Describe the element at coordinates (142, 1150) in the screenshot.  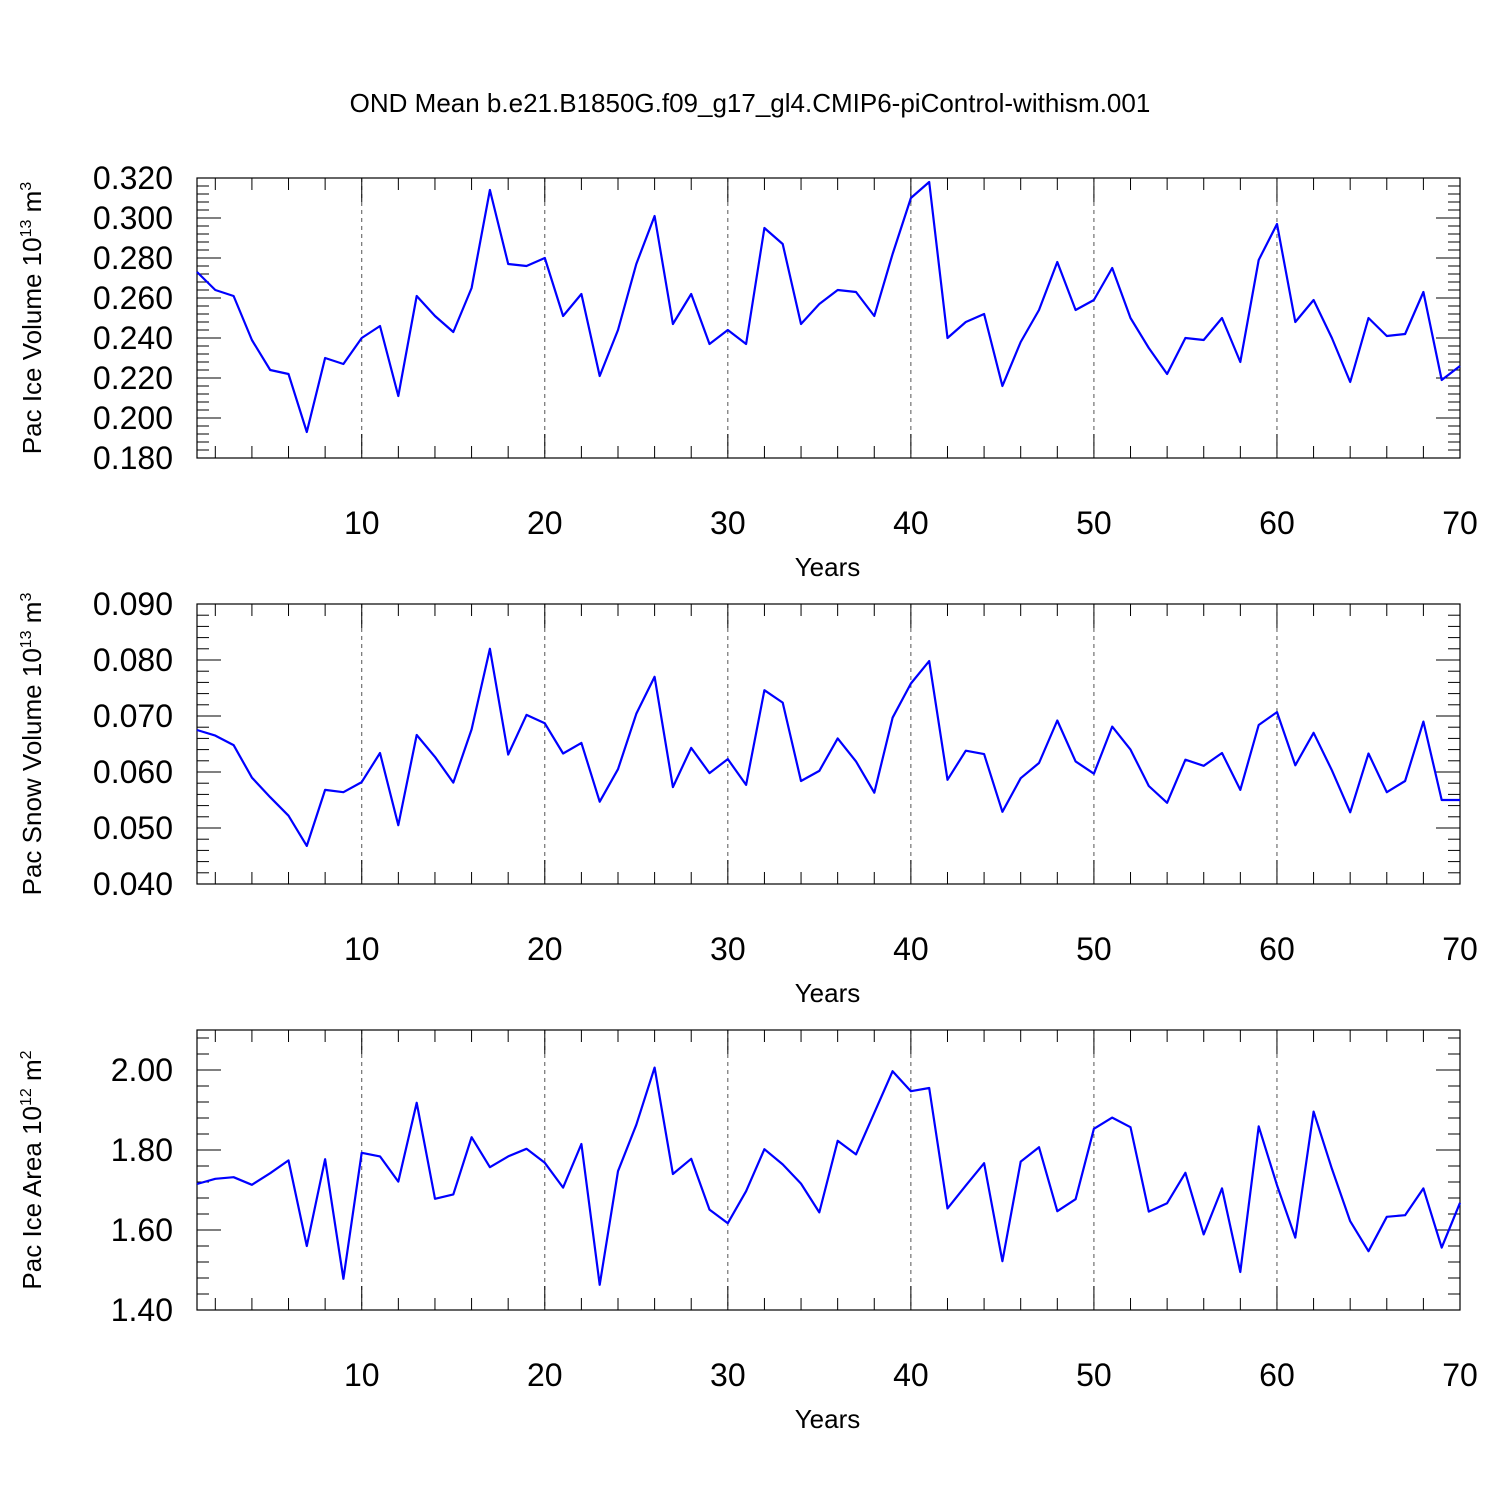
I see `y-tick-label: 1.80` at that location.